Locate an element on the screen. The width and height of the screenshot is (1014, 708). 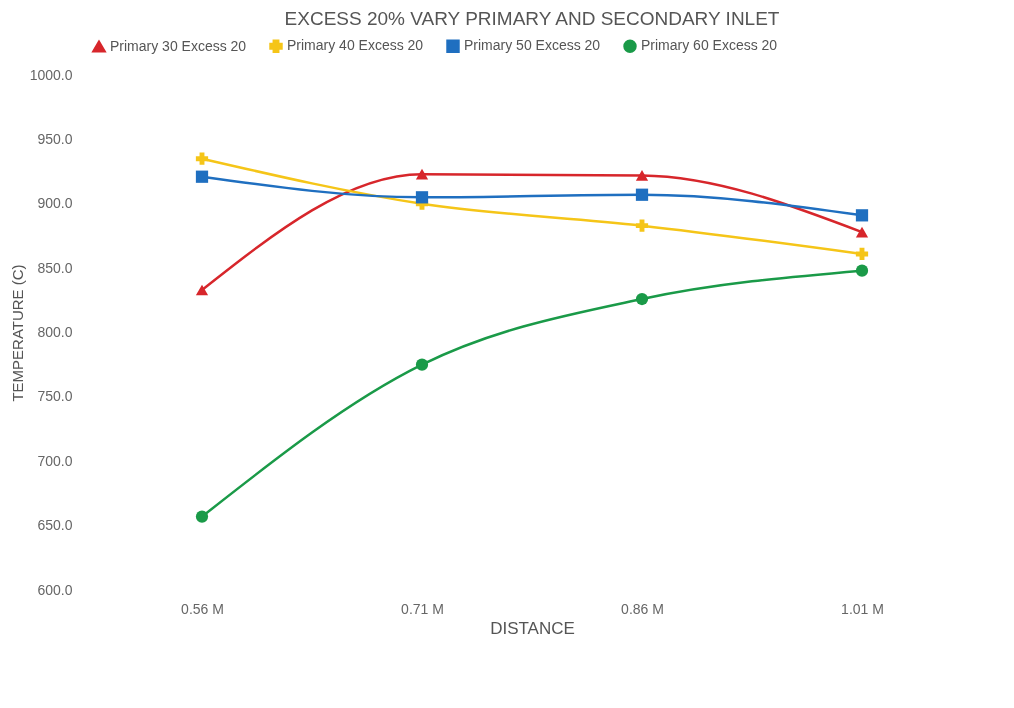
y-tick-label: 800.0 is located at coordinates (55, 332).